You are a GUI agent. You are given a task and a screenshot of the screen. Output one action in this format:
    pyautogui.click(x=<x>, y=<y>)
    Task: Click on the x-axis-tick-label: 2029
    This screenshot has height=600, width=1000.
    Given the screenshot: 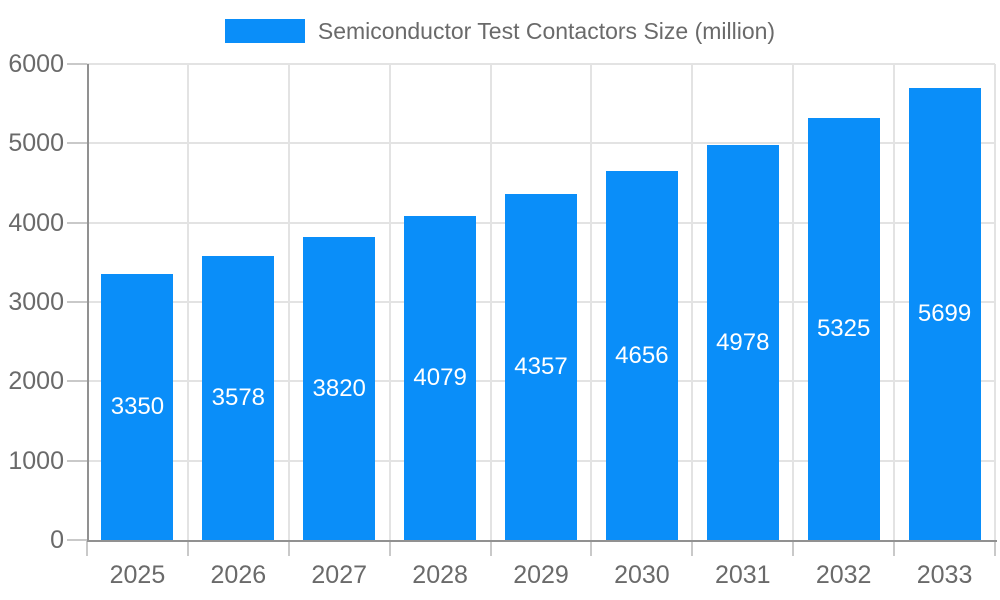 What is the action you would take?
    pyautogui.click(x=541, y=575)
    